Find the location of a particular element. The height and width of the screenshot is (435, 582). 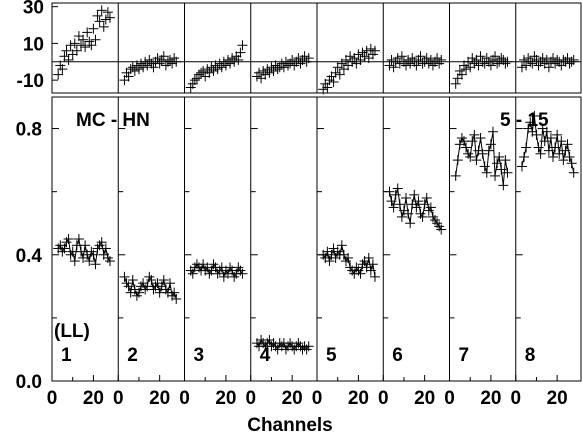

top-ytick-label: -10 is located at coordinates (30, 81).